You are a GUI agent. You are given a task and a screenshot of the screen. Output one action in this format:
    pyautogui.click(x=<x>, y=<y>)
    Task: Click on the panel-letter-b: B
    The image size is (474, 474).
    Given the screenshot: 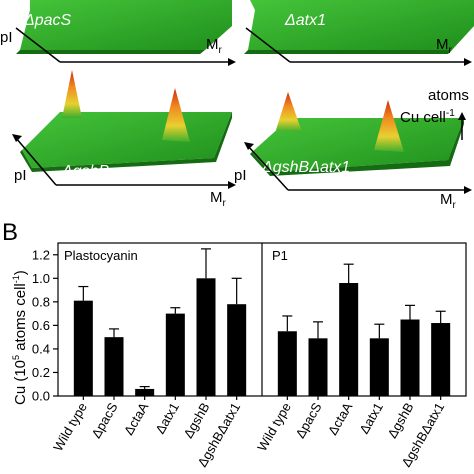 What is the action you would take?
    pyautogui.click(x=10, y=232)
    